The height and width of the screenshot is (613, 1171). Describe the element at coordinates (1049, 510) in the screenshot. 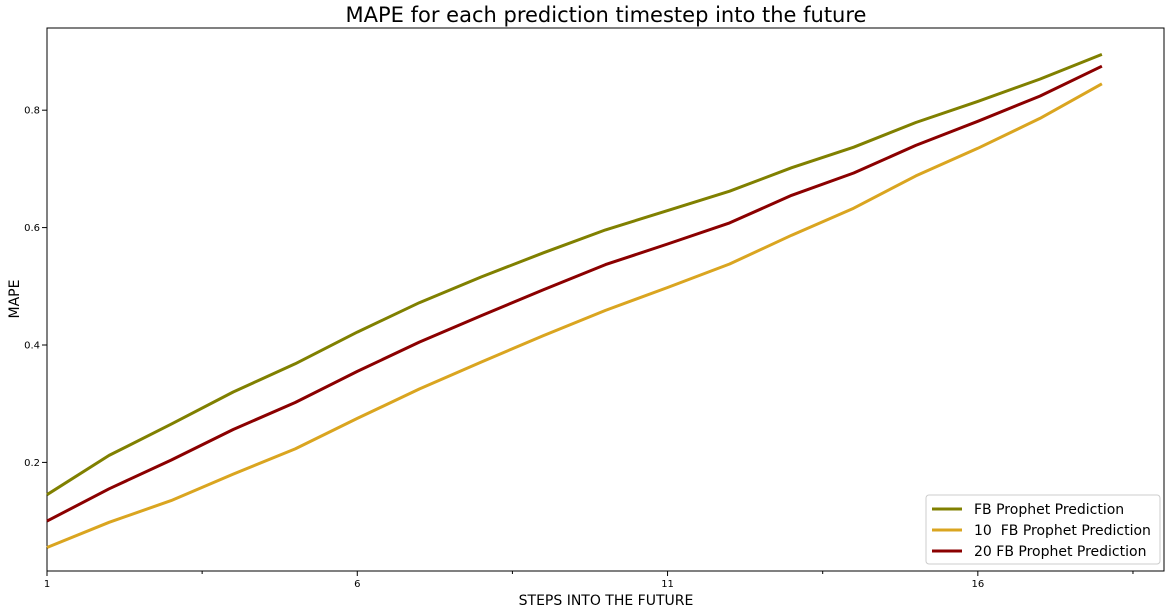

I see `legend-label-1: FB Prophet Prediction` at that location.